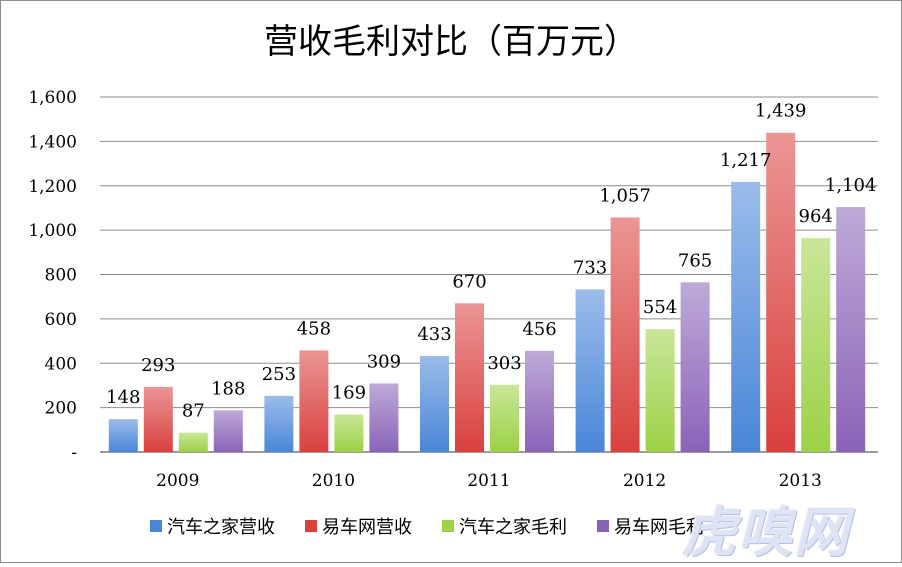 This screenshot has width=902, height=567. I want to click on data-label: 433, so click(434, 334).